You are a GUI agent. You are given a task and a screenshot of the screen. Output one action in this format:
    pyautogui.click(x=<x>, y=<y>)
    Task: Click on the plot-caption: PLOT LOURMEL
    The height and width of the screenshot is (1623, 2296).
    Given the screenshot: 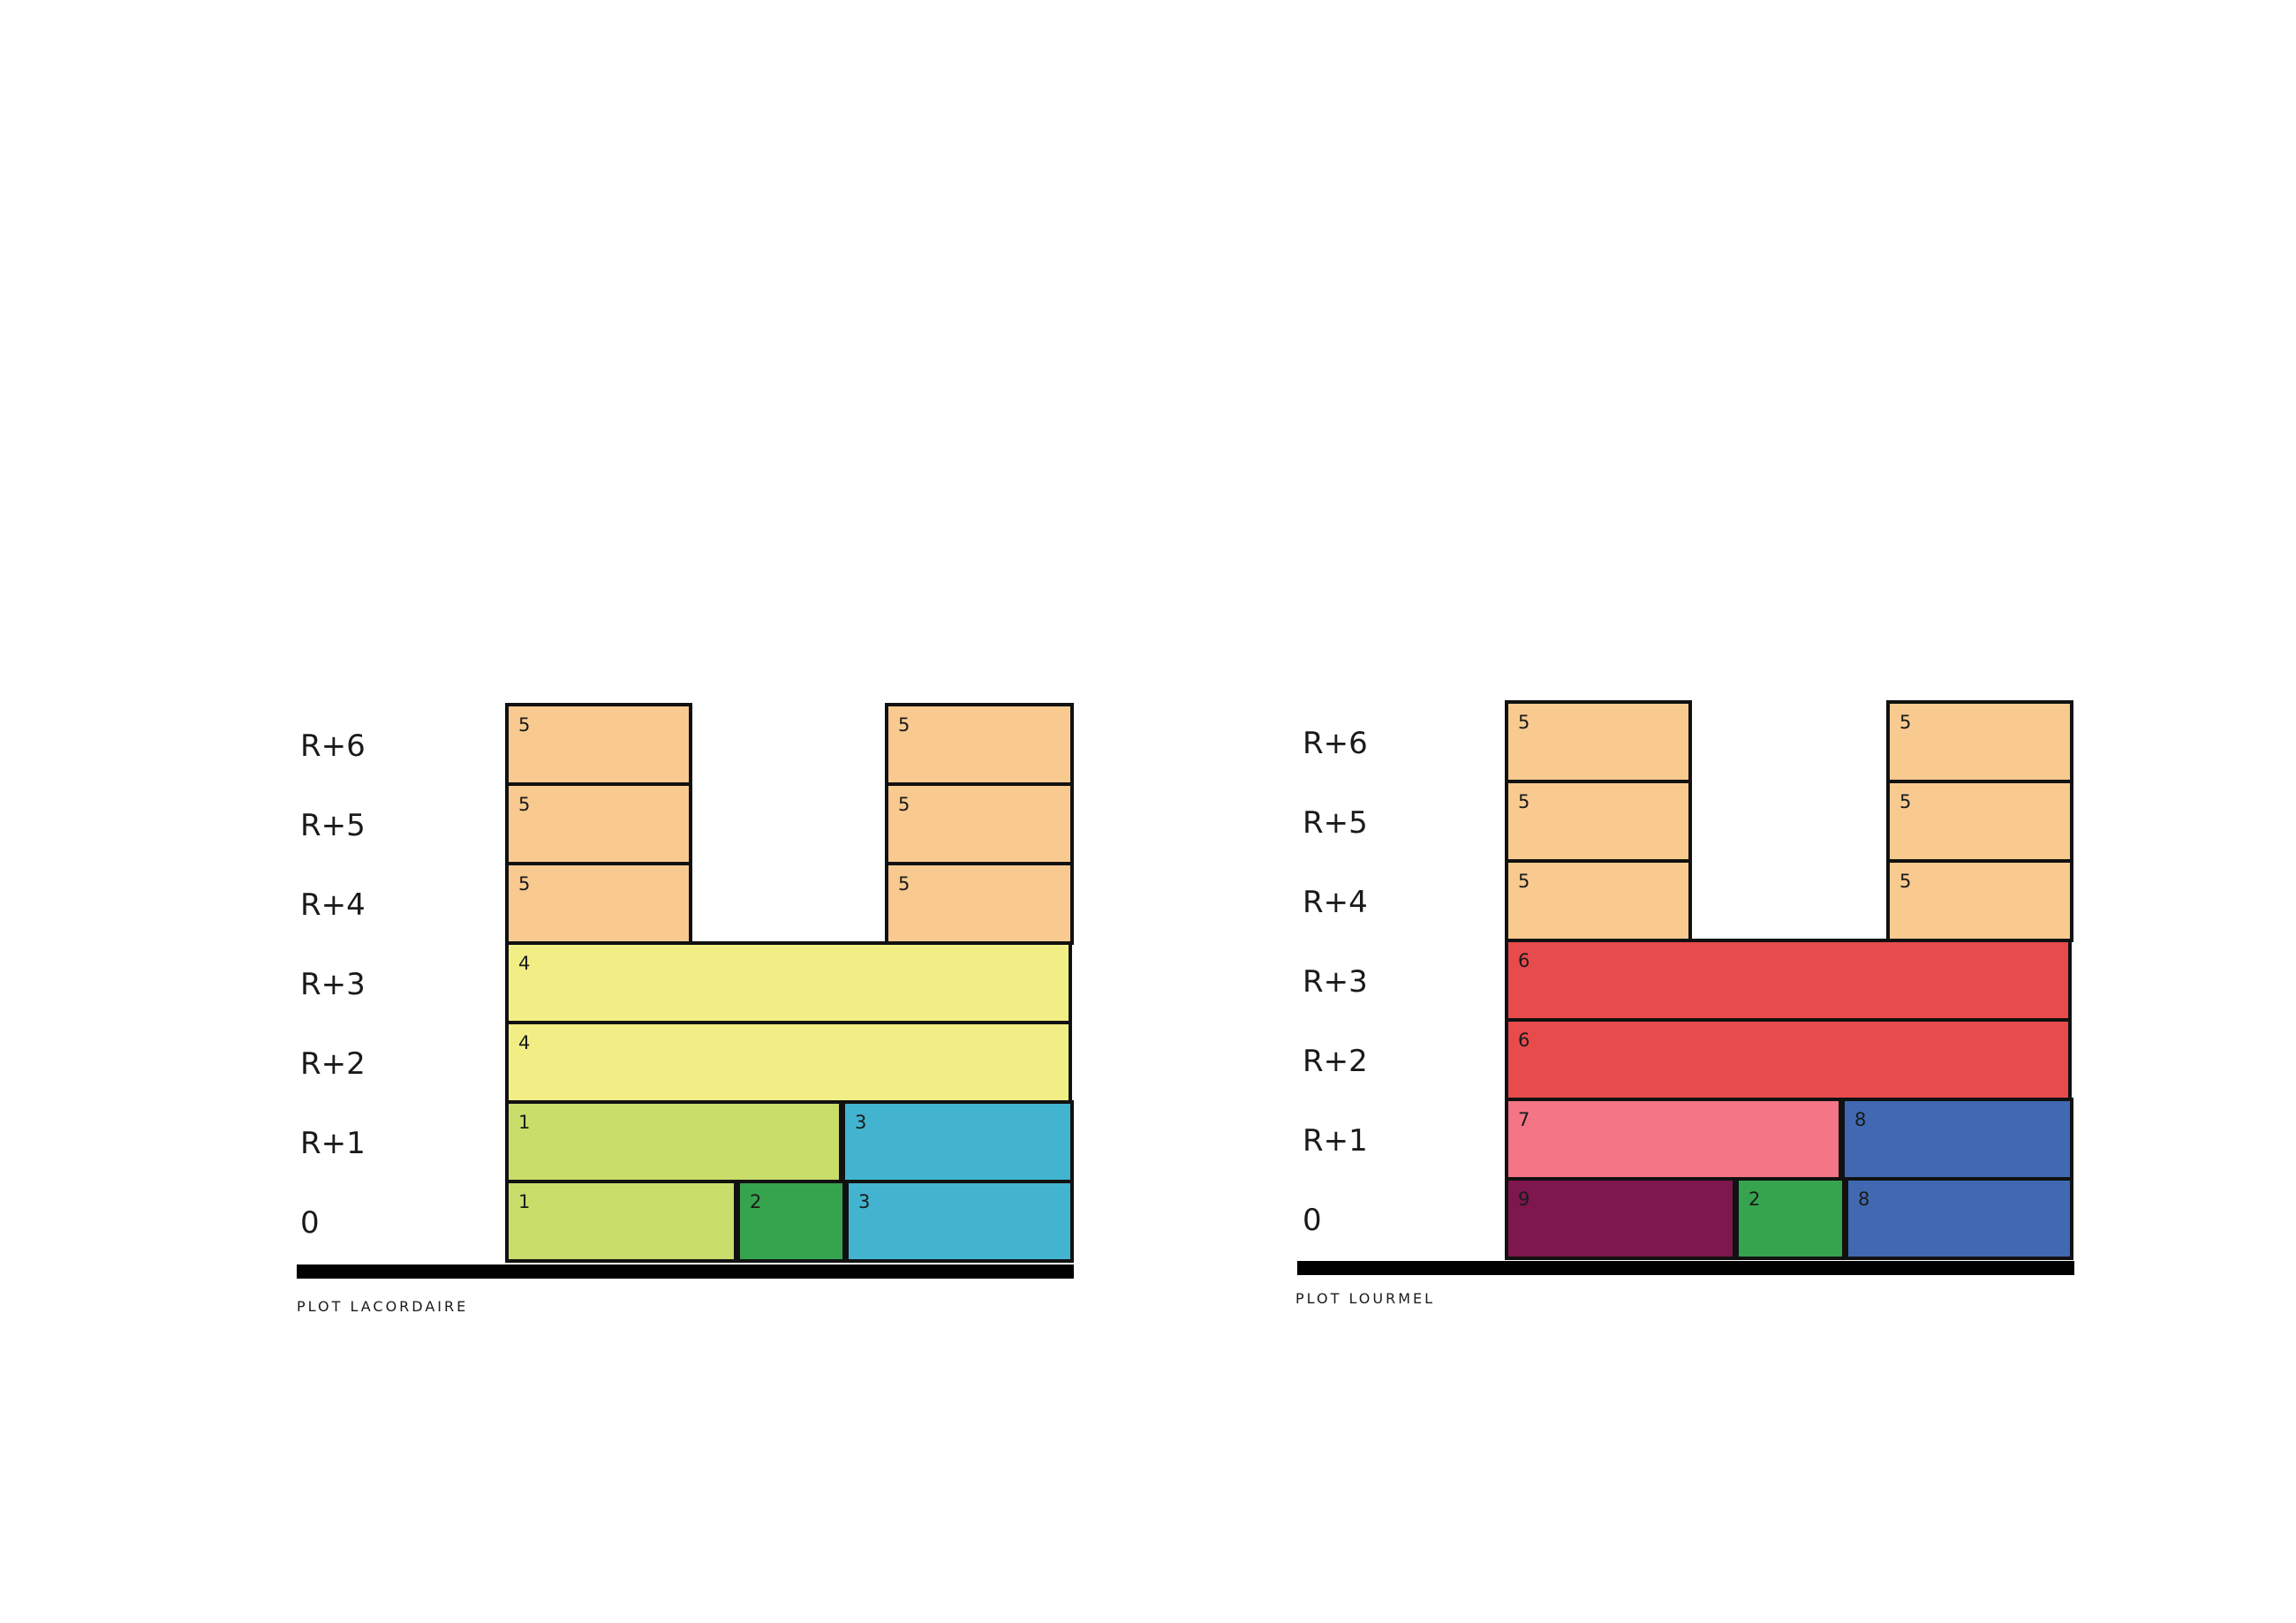 What is the action you would take?
    pyautogui.click(x=1365, y=1298)
    